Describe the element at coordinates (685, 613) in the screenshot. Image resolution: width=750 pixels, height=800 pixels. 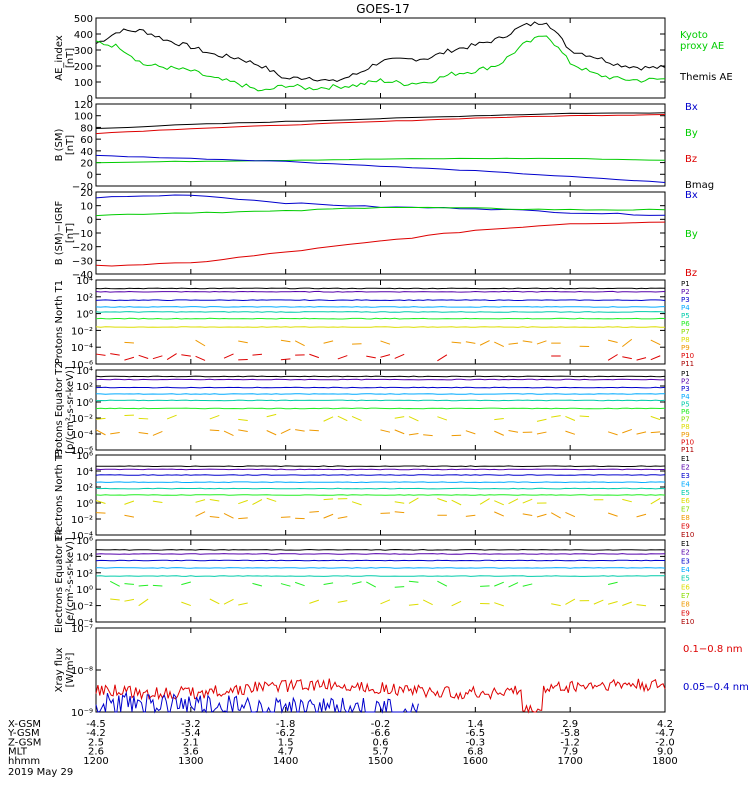
I see `legend-entry: E9` at that location.